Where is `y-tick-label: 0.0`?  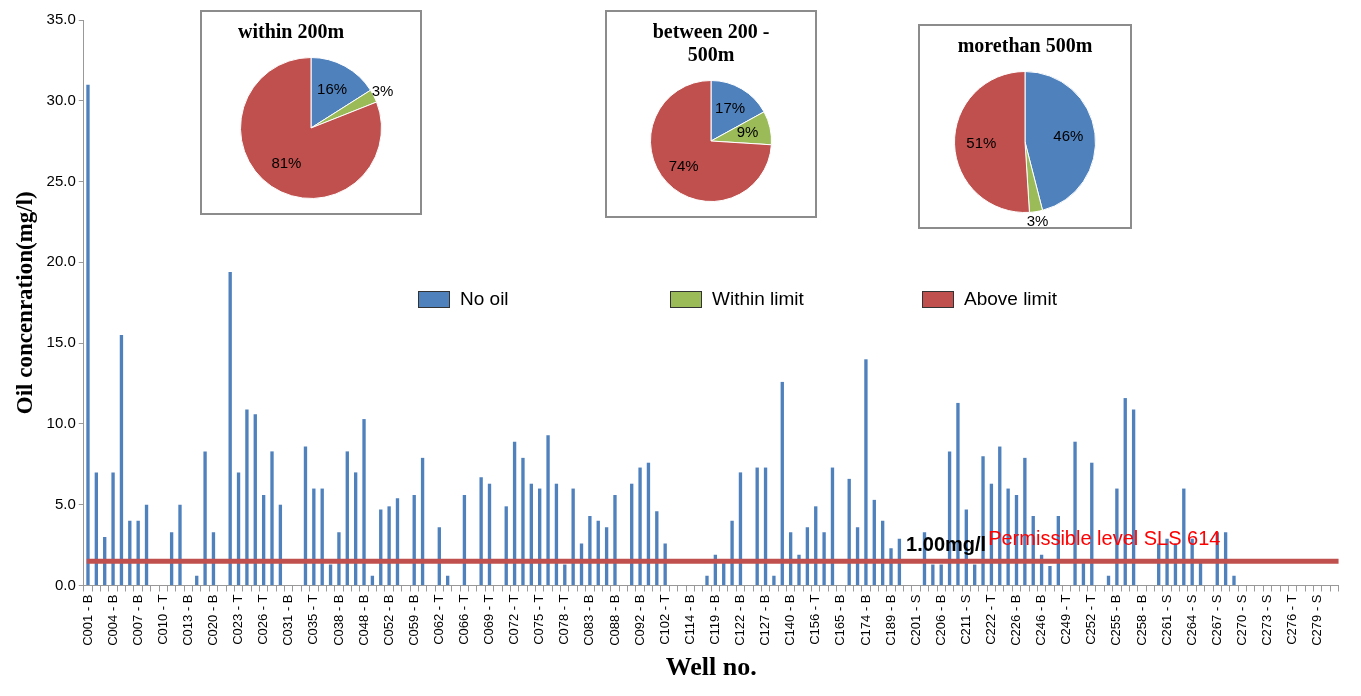
y-tick-label: 0.0 is located at coordinates (65, 584).